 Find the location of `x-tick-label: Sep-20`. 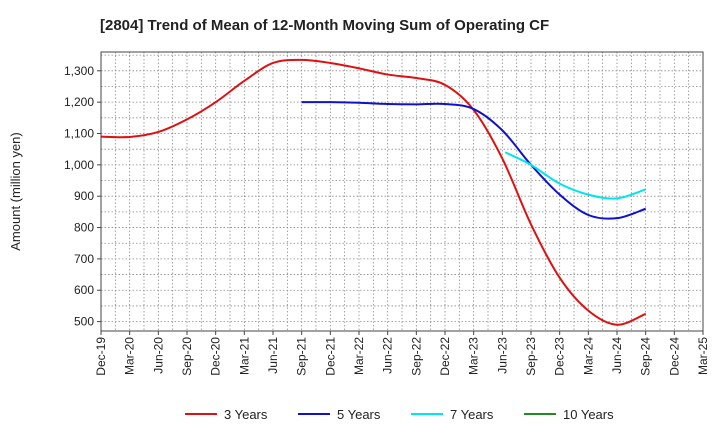

x-tick-label: Sep-20 is located at coordinates (187, 356).